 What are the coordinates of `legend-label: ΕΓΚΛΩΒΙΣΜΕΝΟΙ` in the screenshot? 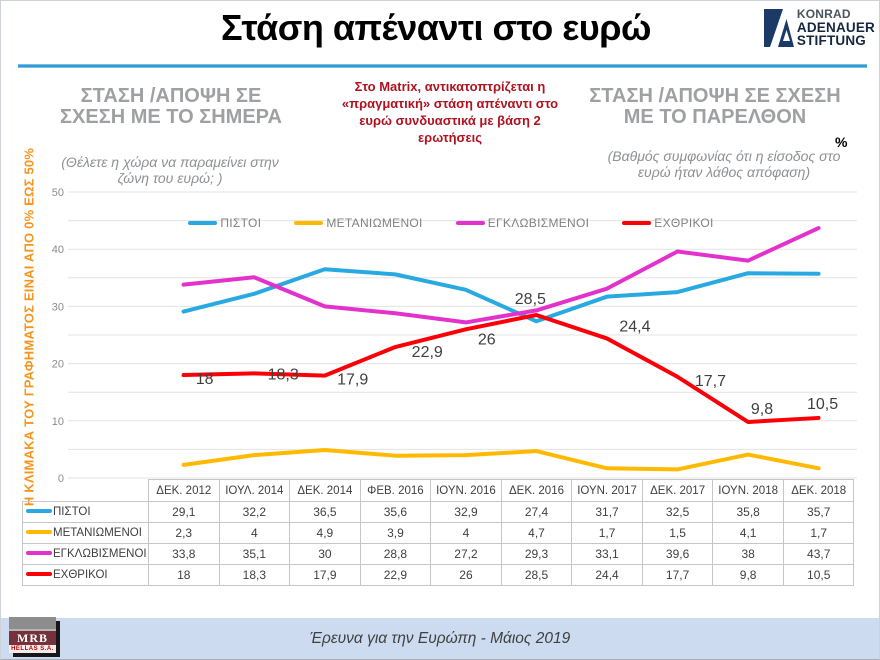 It's located at (538, 223).